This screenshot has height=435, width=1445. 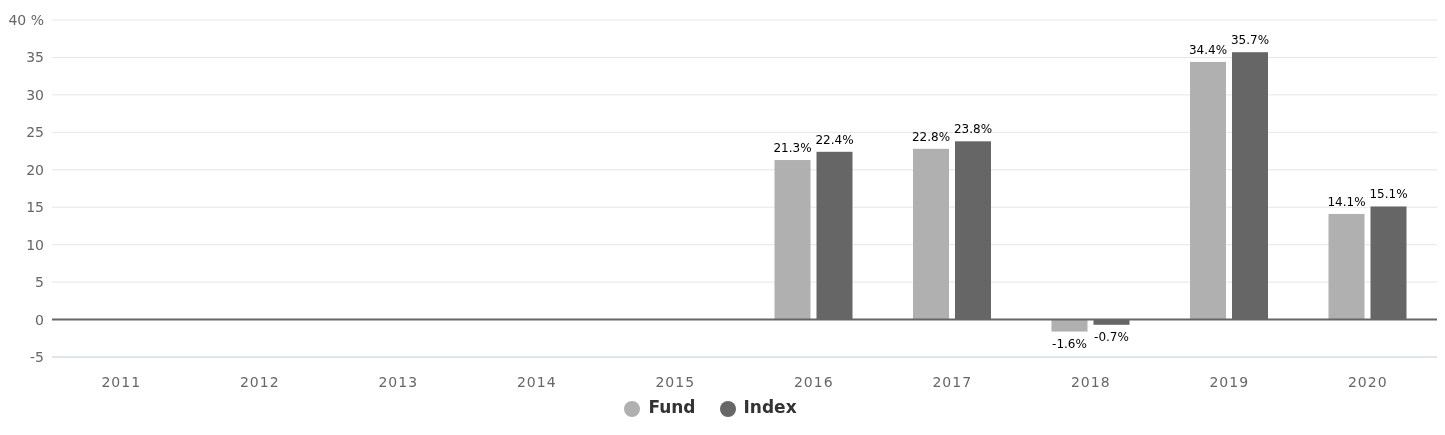 What do you see at coordinates (37, 356) in the screenshot?
I see `y-tick-label: -5` at bounding box center [37, 356].